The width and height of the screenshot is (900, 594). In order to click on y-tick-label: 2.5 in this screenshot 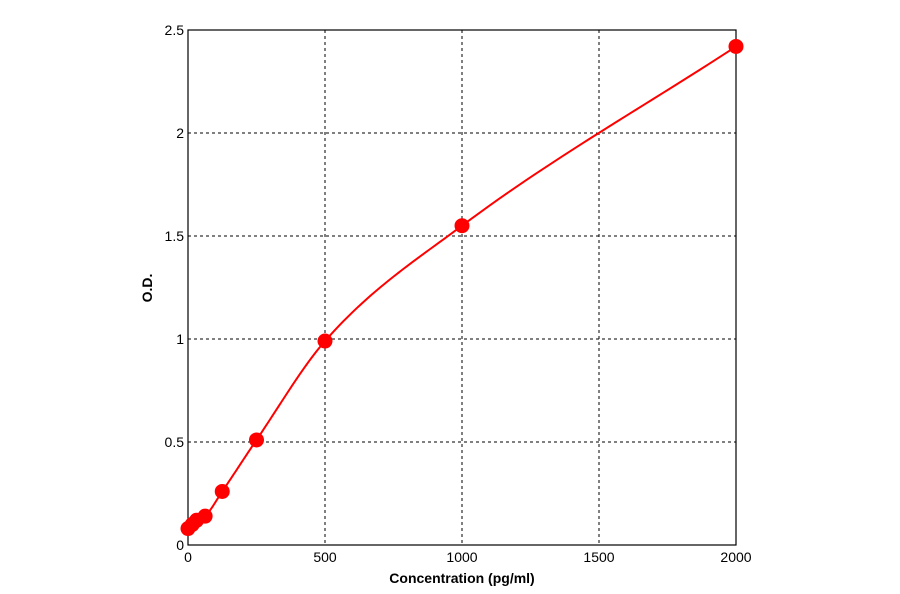, I will do `click(175, 30)`.